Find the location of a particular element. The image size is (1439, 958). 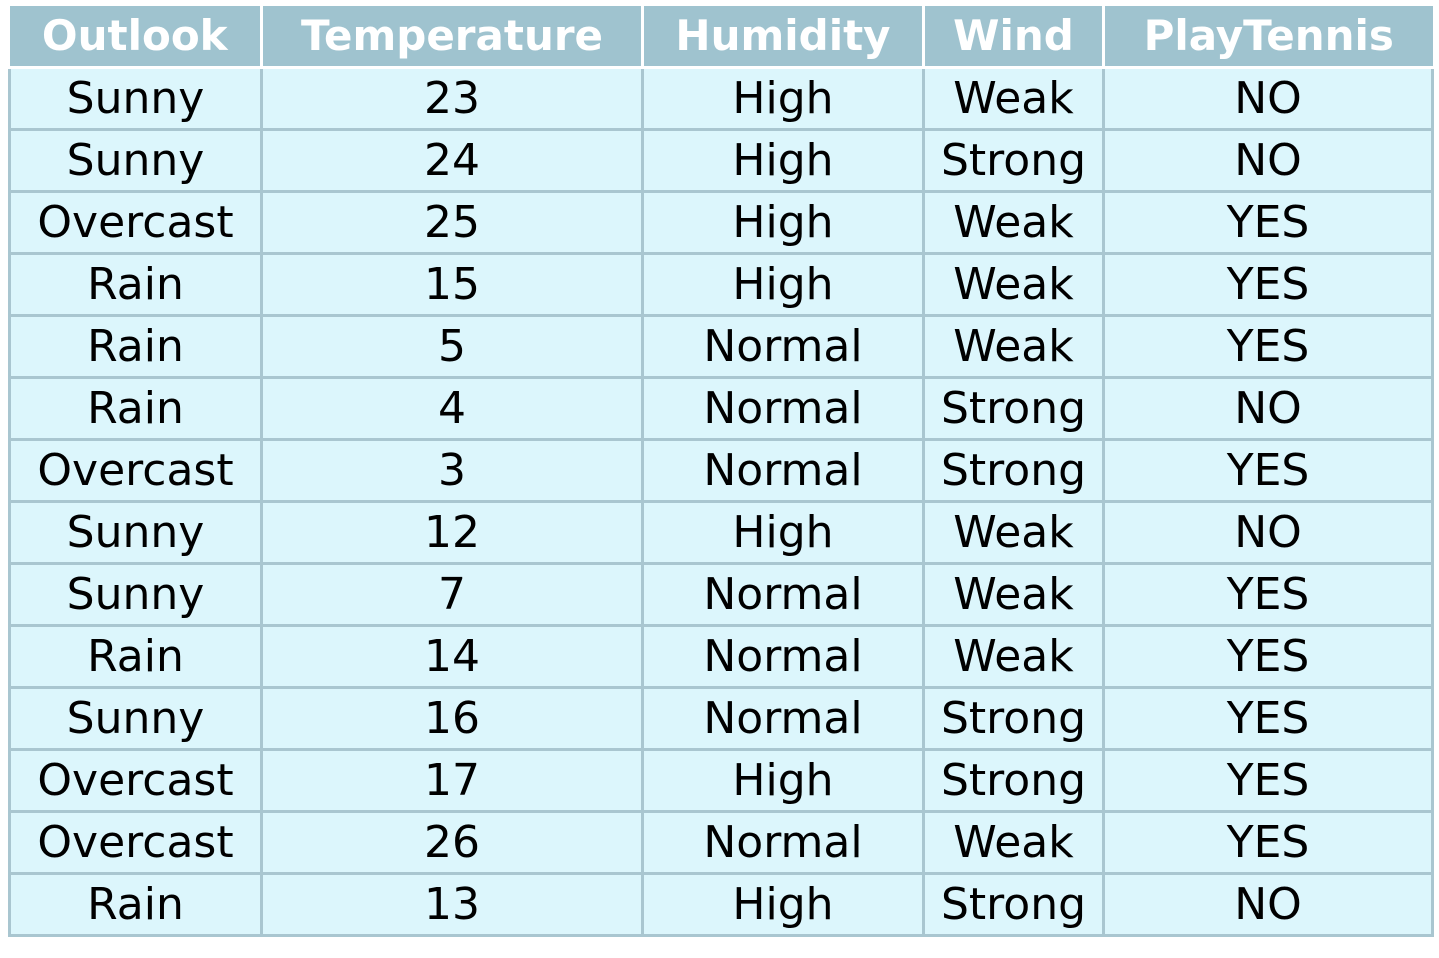

table-row: Overcast 26 Normal Weak YES is located at coordinates (721, 842).